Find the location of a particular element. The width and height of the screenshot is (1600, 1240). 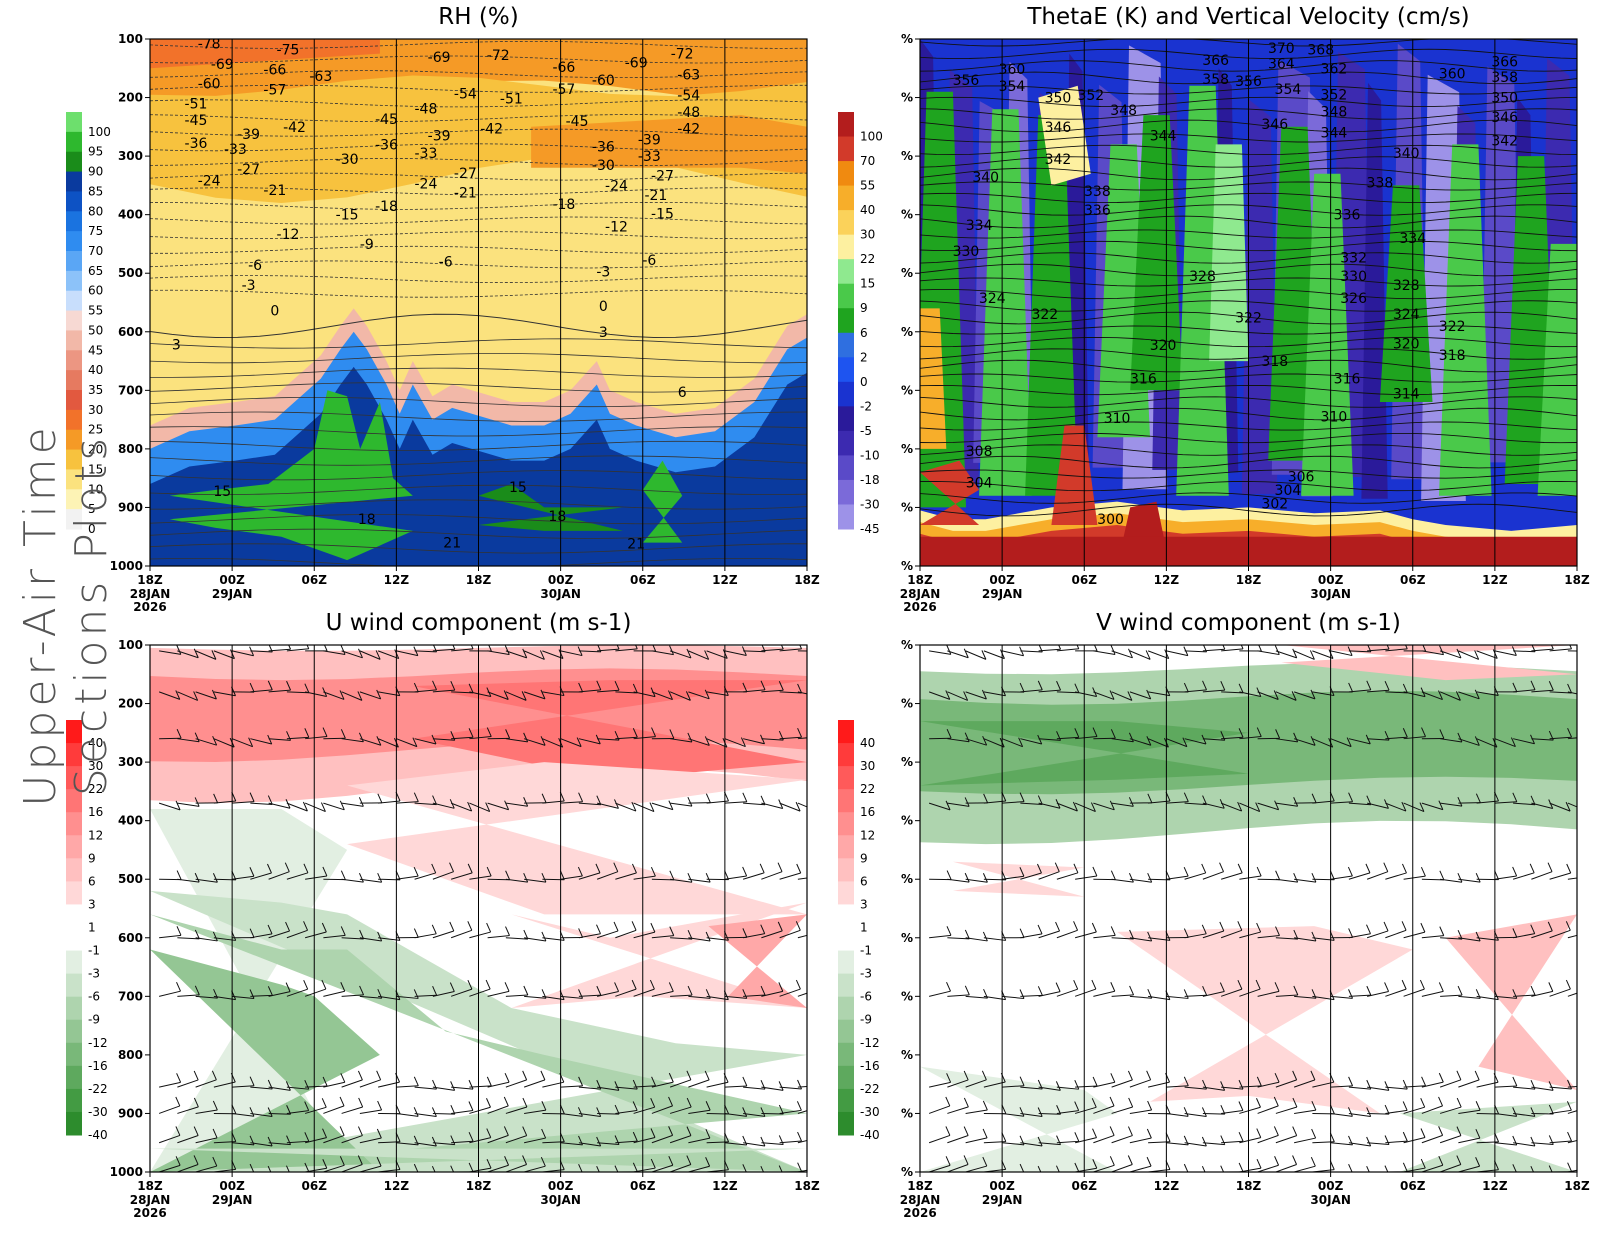

contour-label: -33 is located at coordinates (649, 157).